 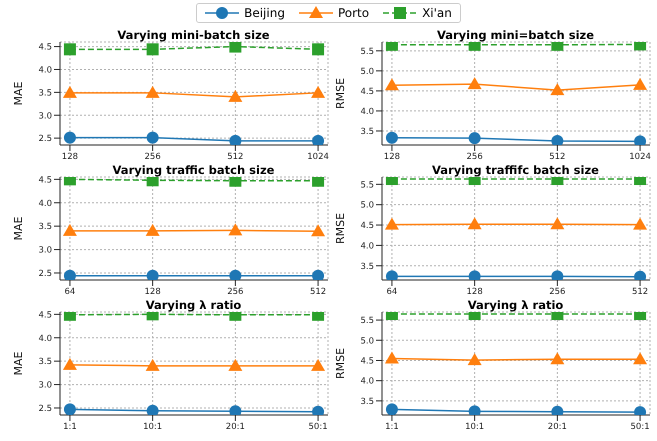 I want to click on legend-label: Xi'an, so click(x=436, y=13).